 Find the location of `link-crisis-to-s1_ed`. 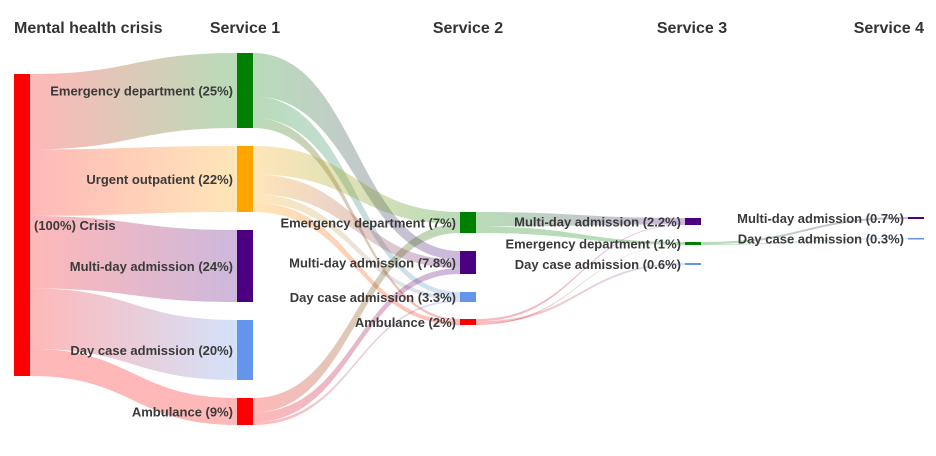

link-crisis-to-s1_ed is located at coordinates (133, 101).